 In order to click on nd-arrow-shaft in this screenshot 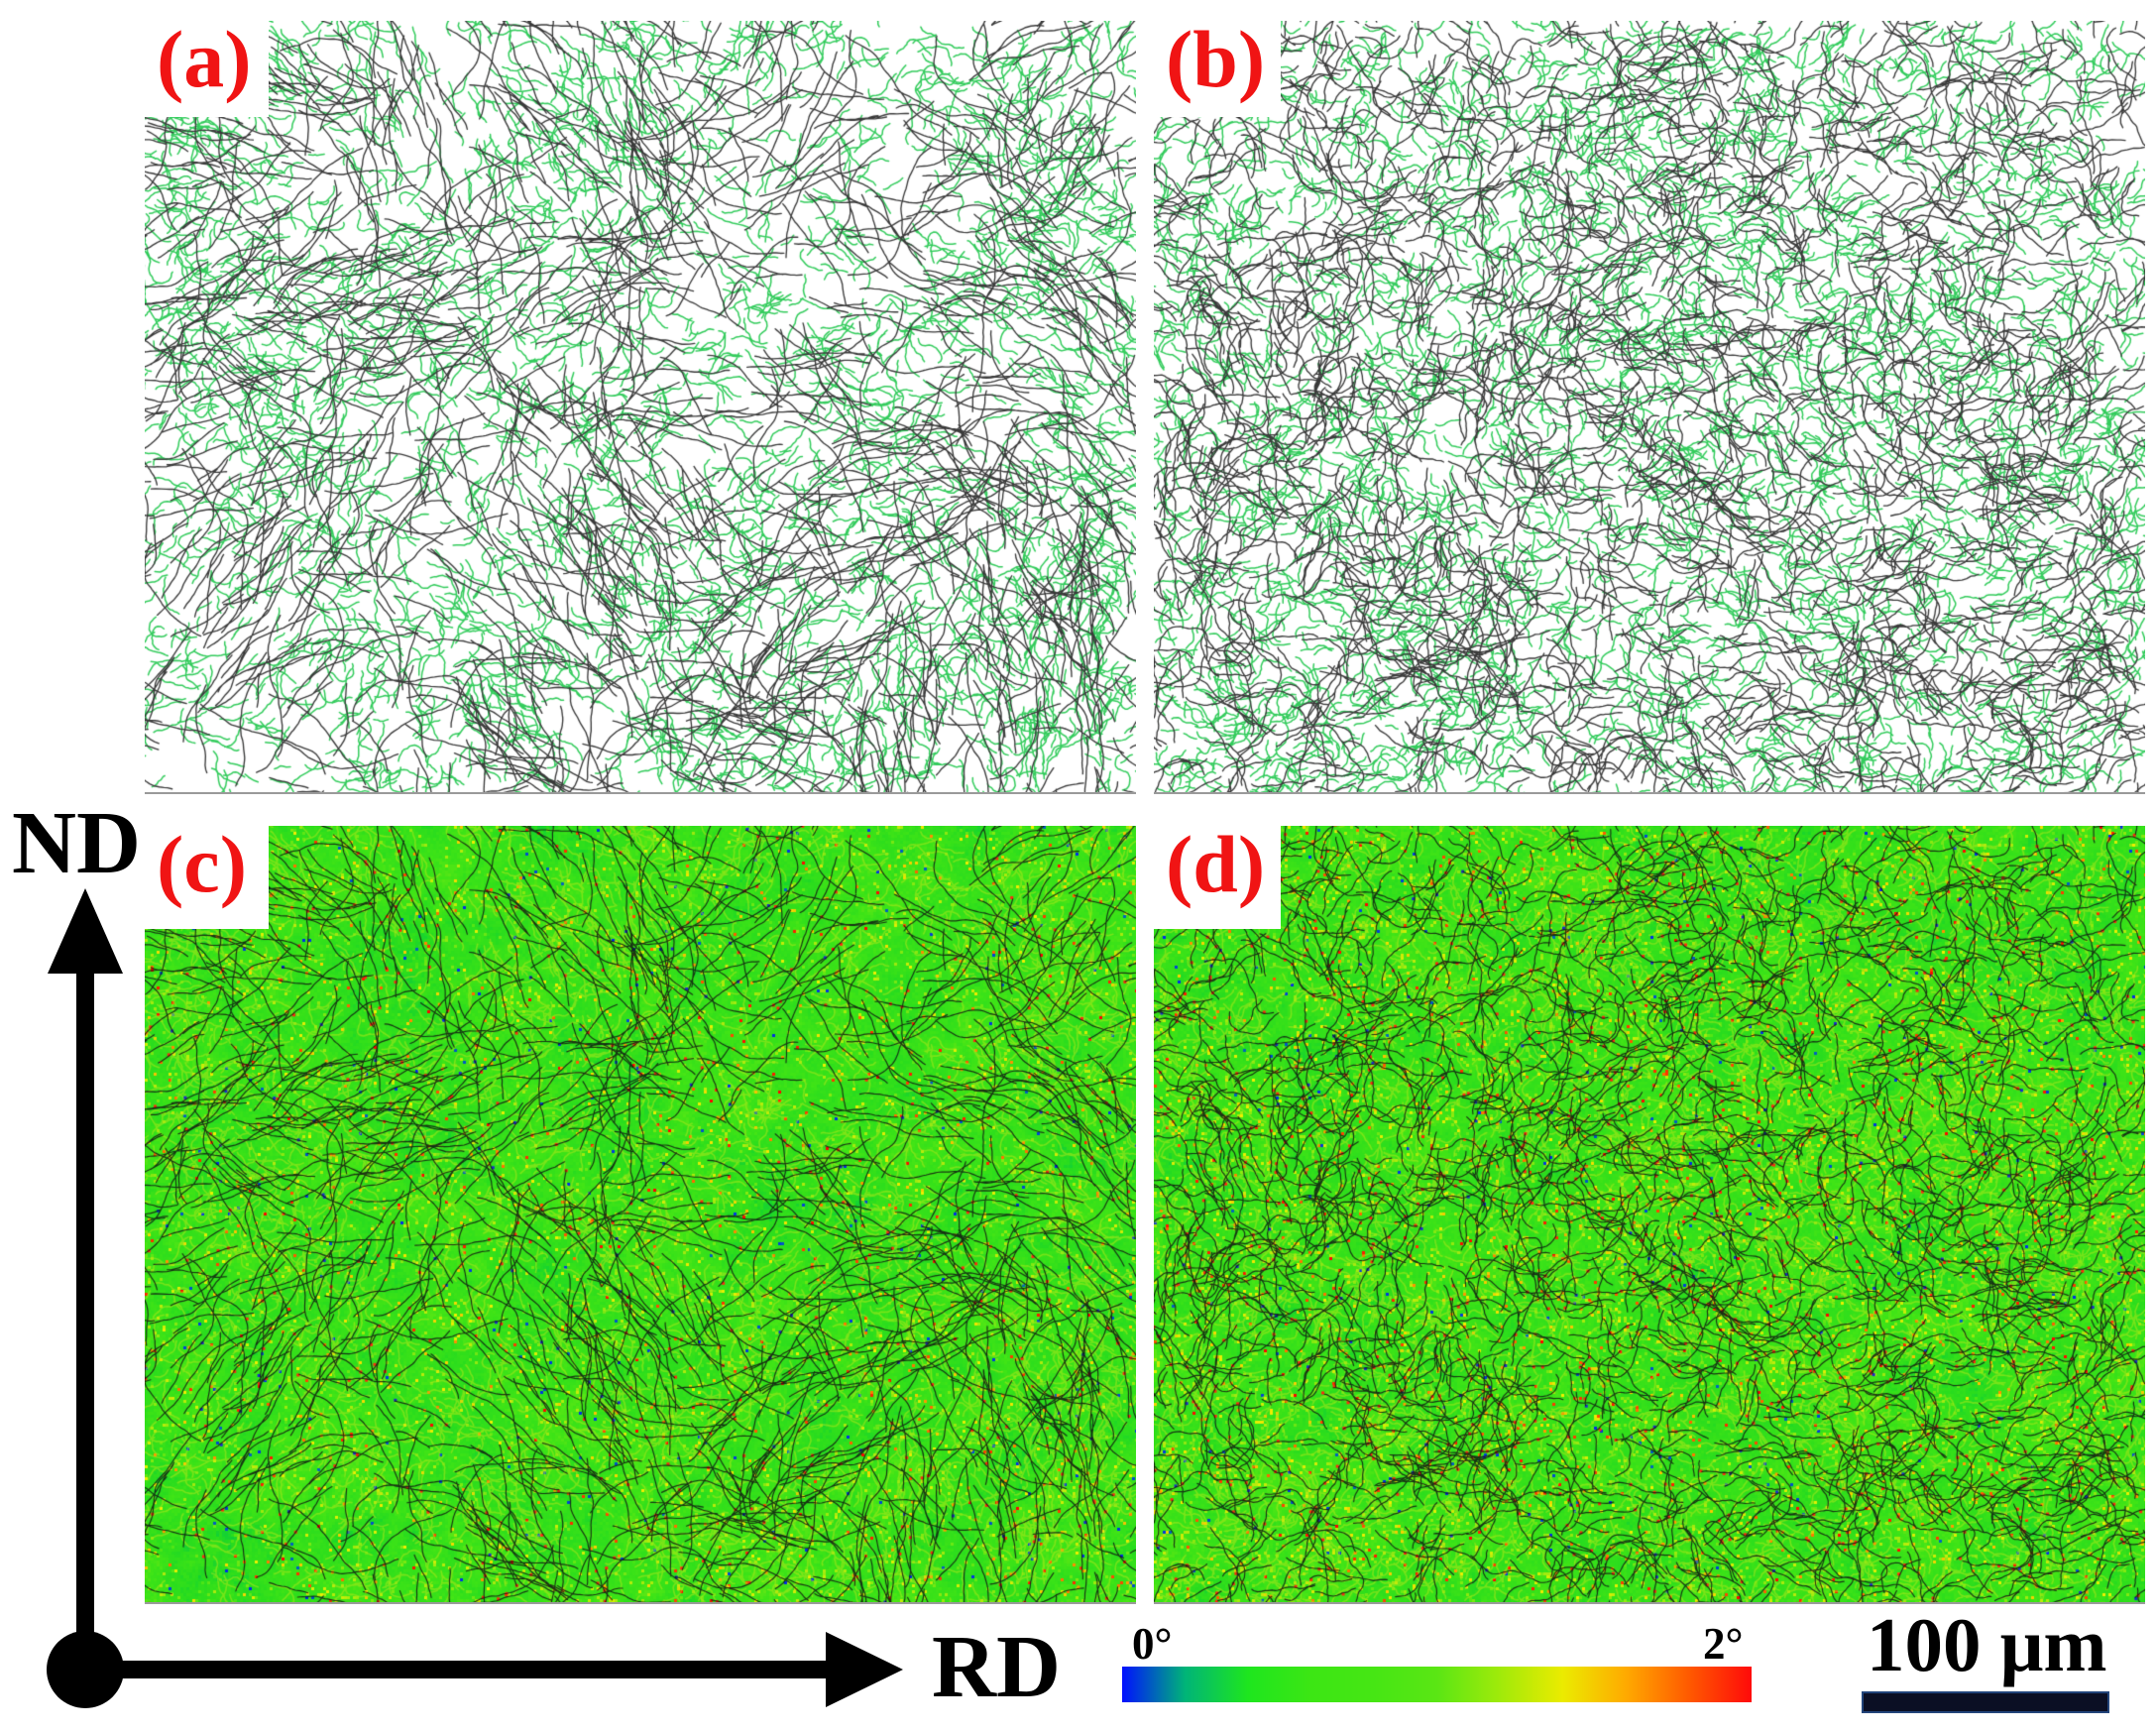, I will do `click(85, 1320)`.